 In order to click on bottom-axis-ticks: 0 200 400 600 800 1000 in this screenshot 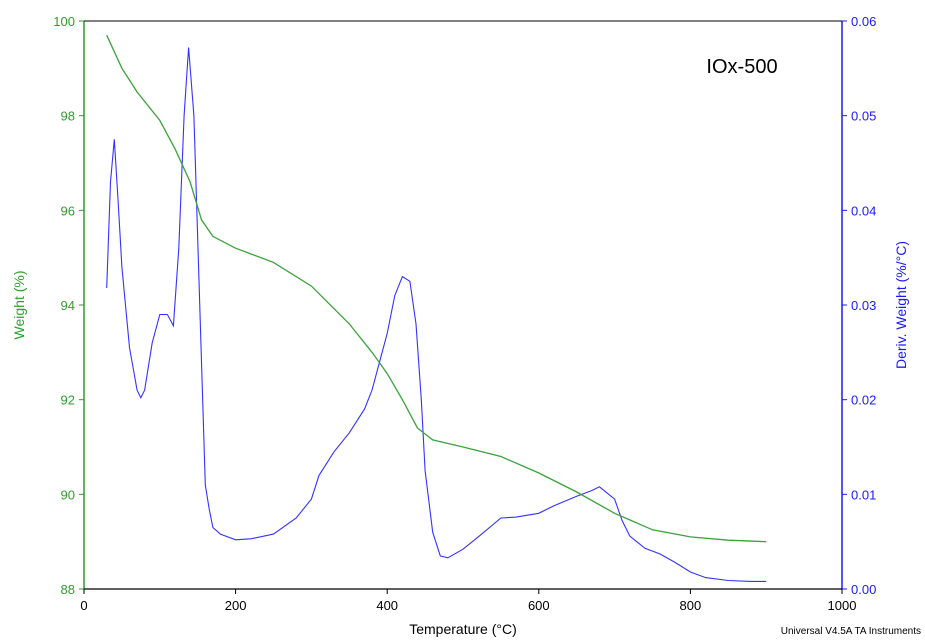, I will do `click(468, 601)`.